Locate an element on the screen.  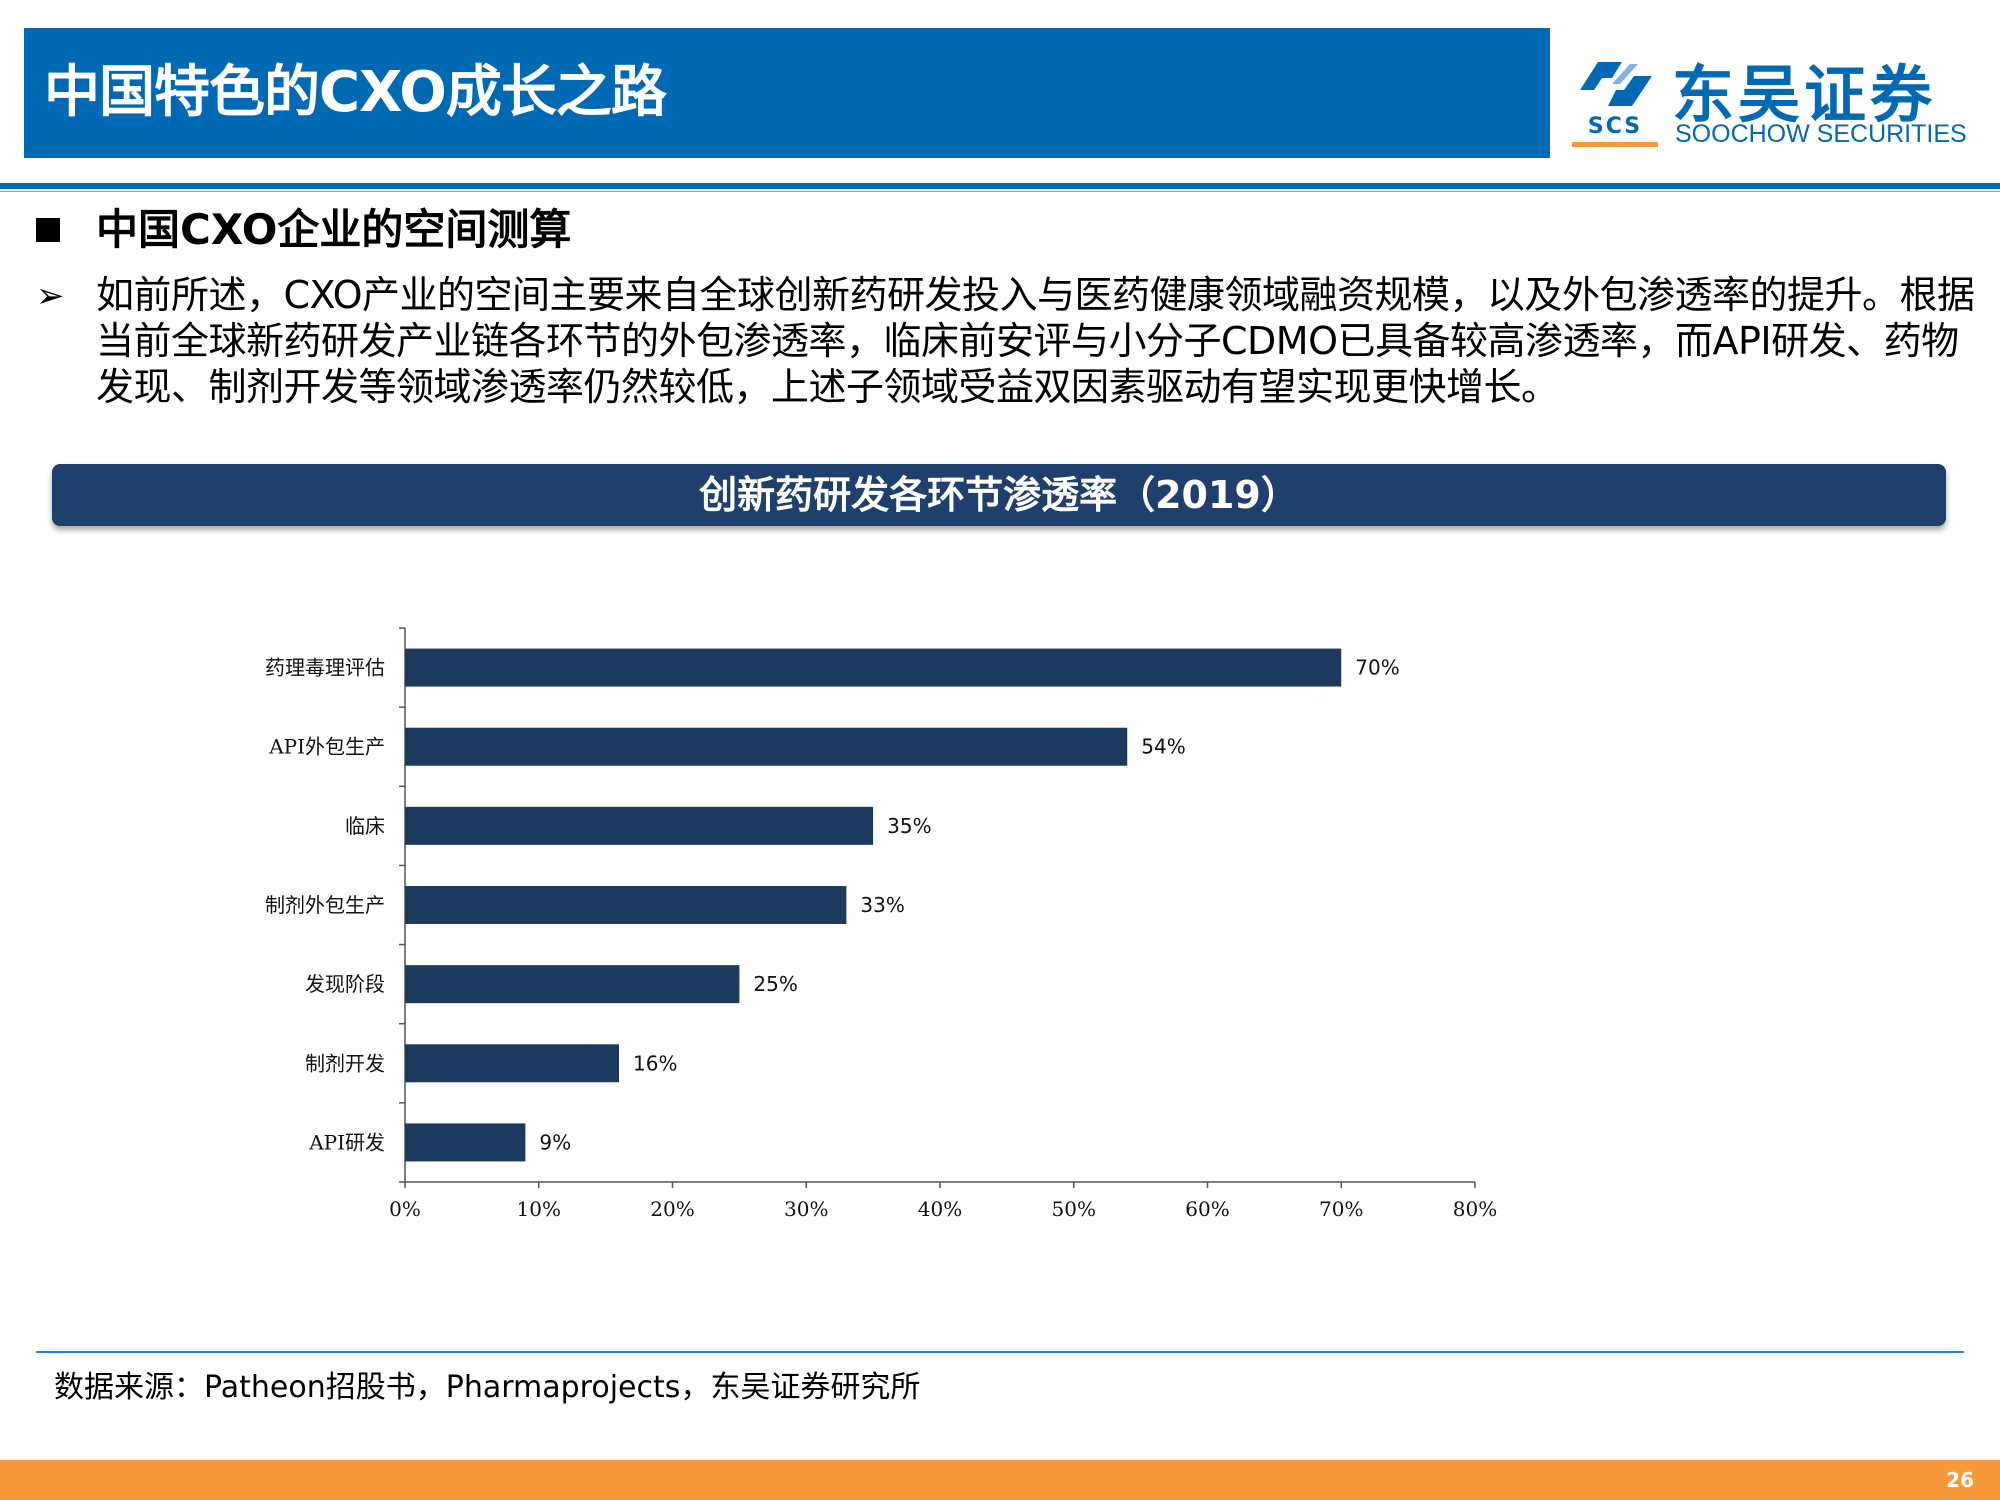
chart-title: 创新药研发各环节渗透率（2019） is located at coordinates (999, 495).